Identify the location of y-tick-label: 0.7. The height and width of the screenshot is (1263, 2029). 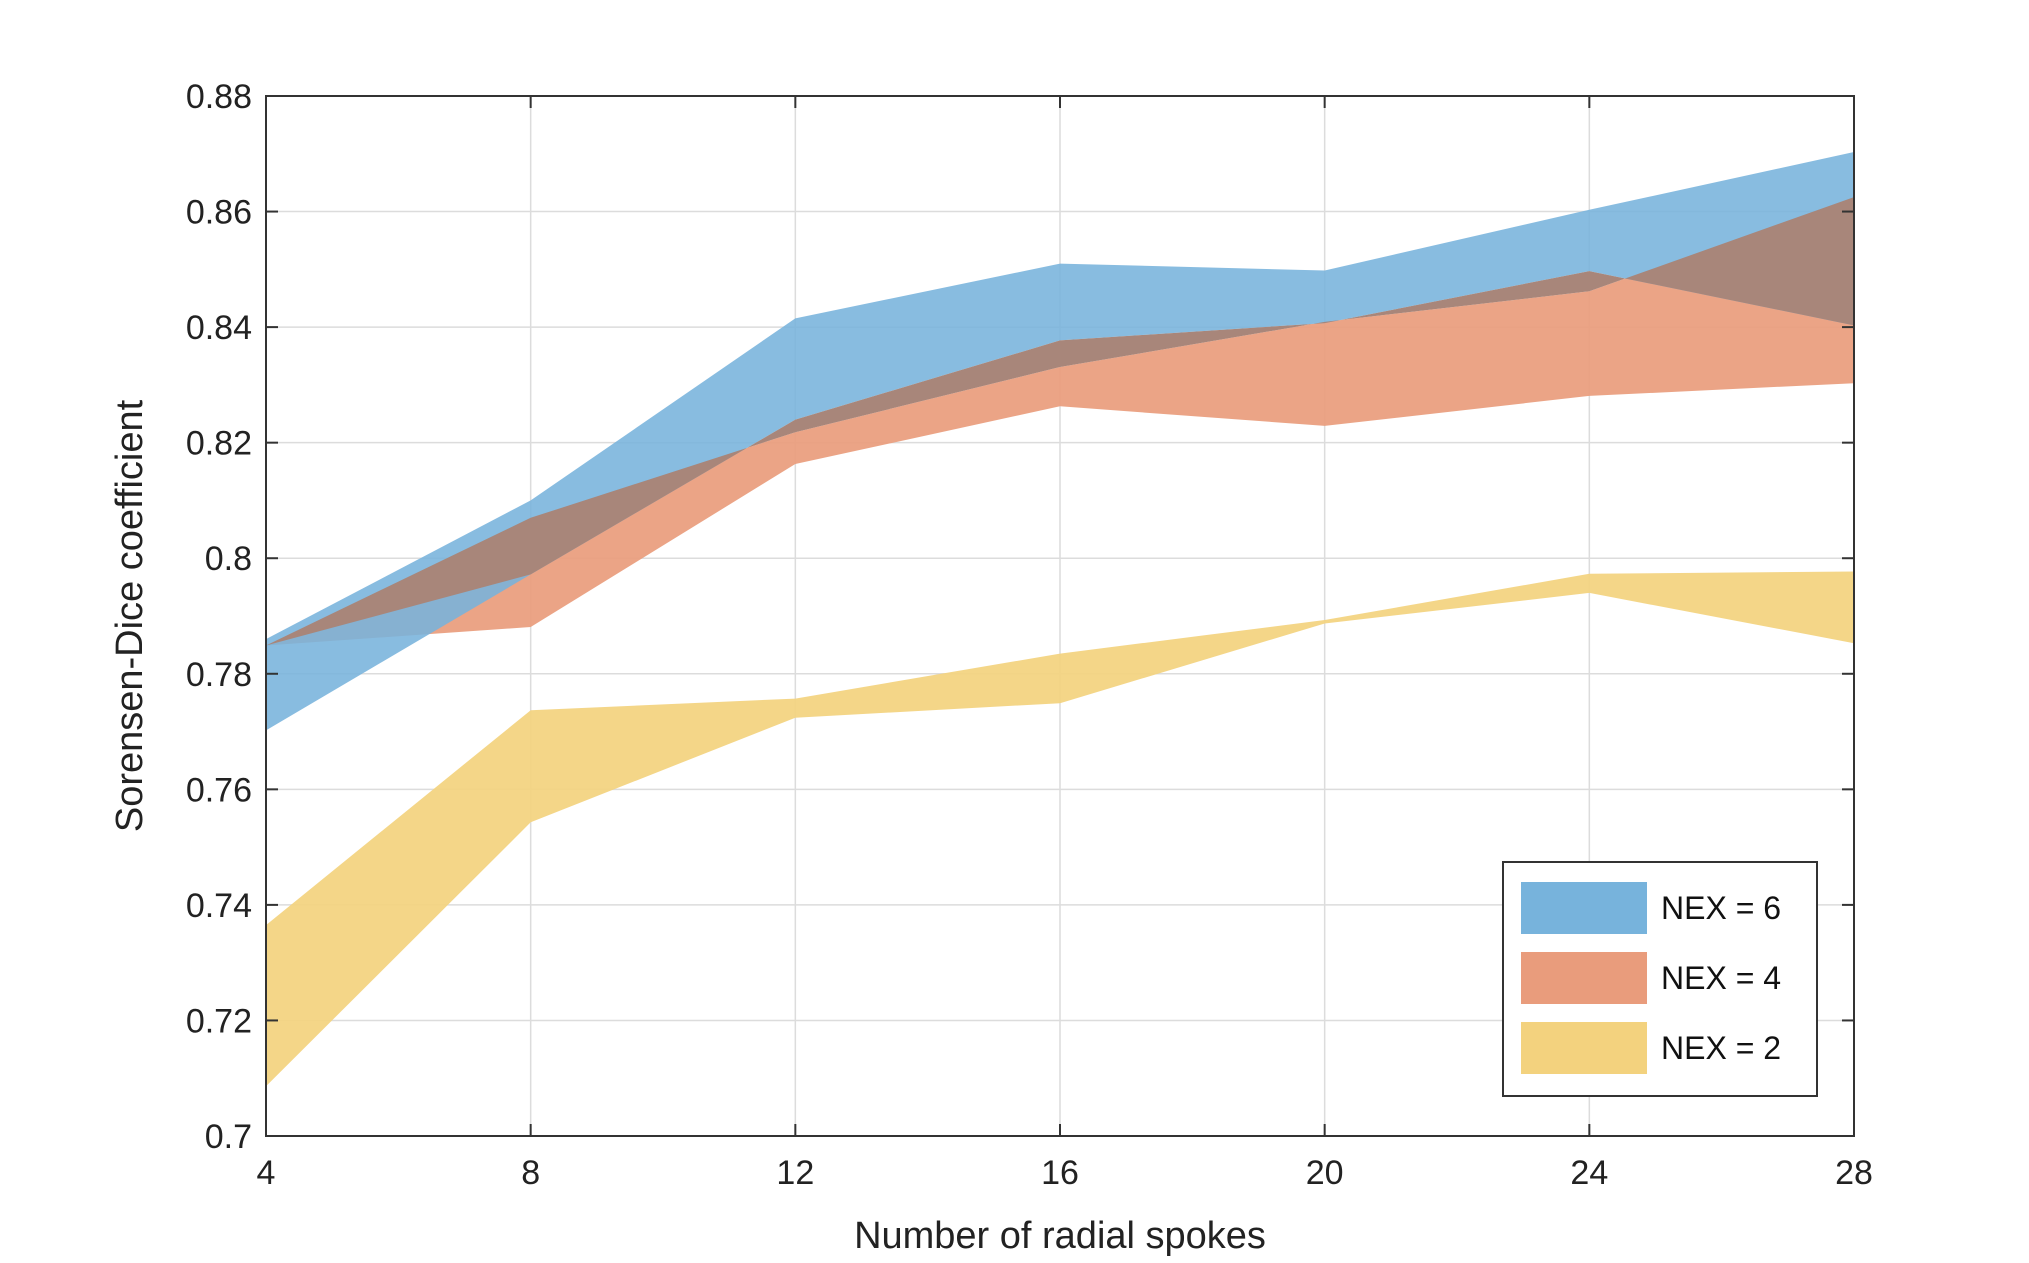
(228, 1137).